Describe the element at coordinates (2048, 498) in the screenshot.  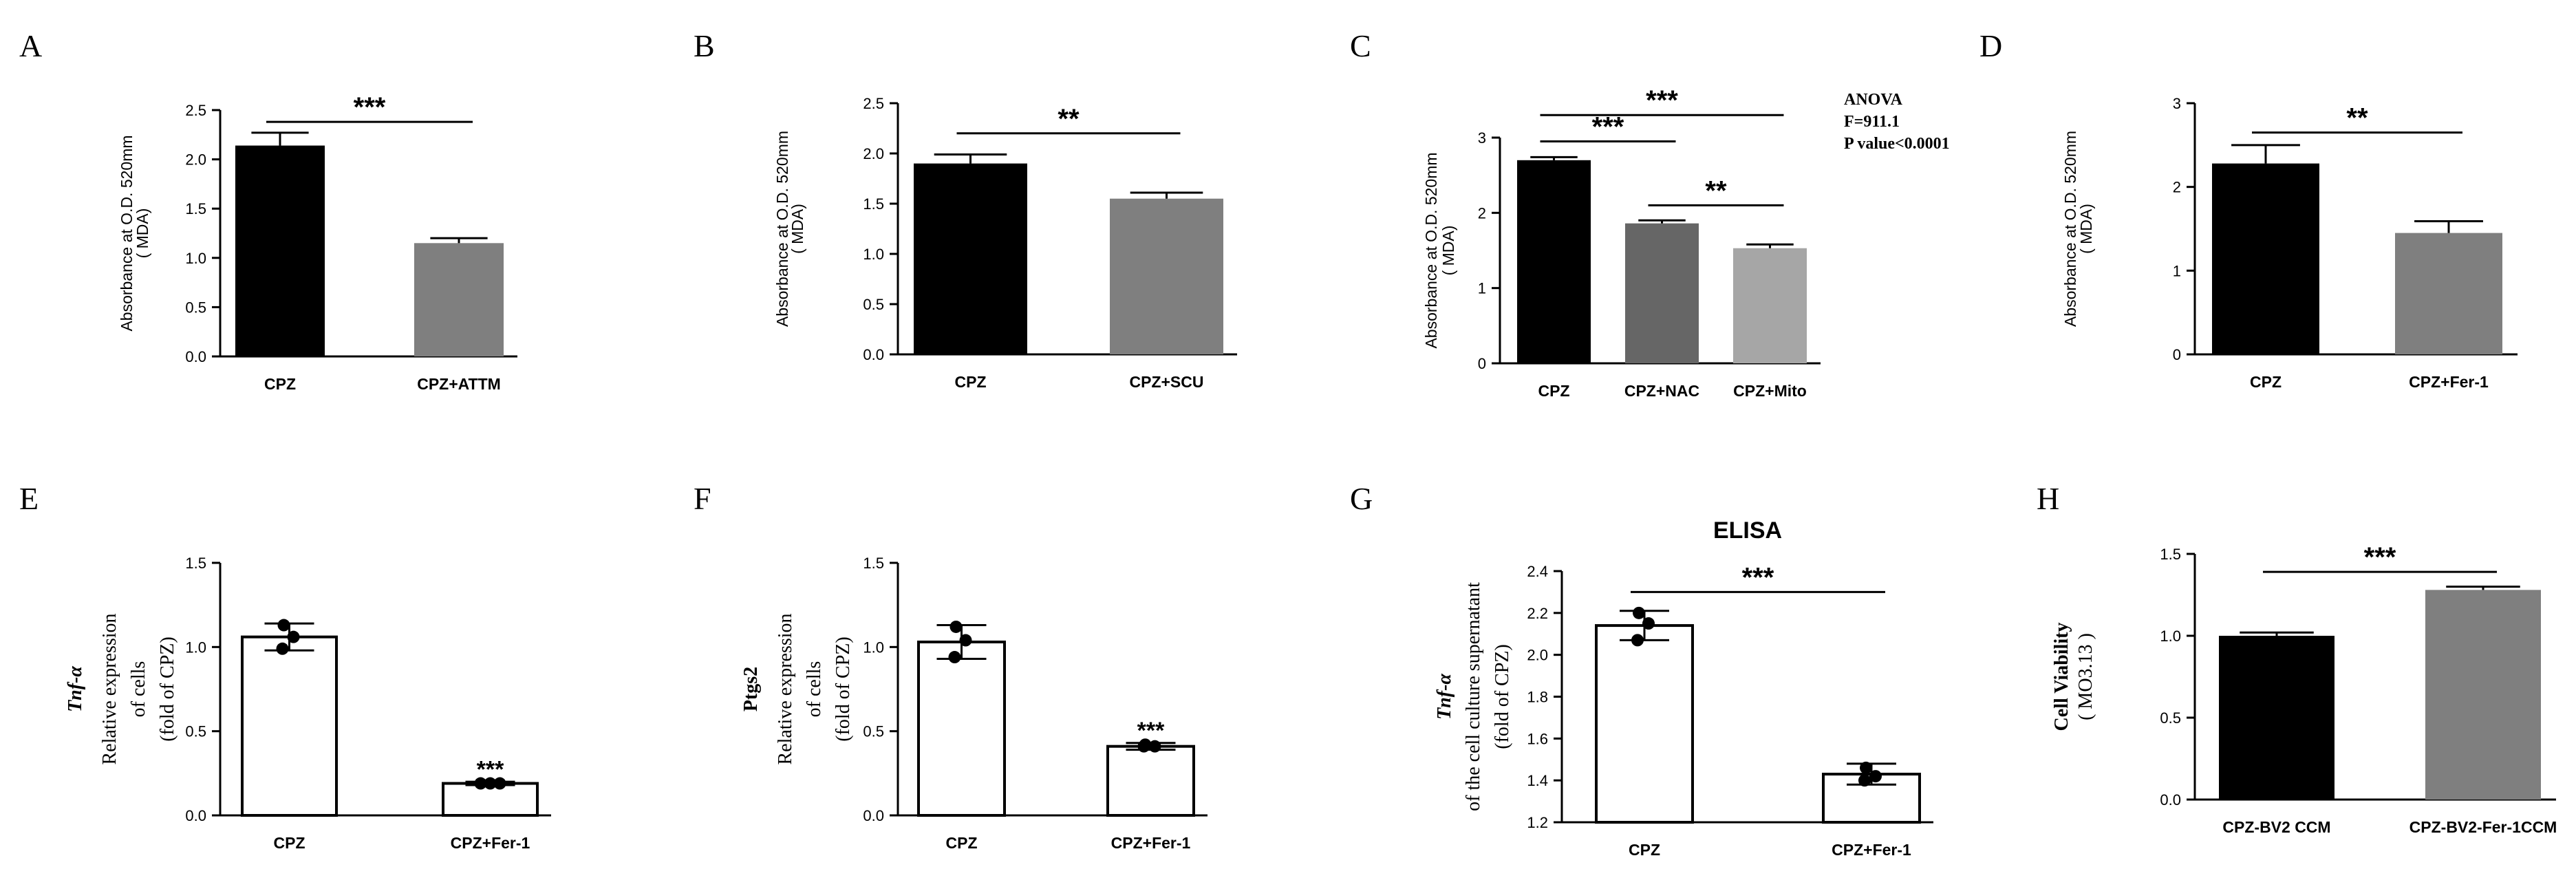
I see `panel-letter: H` at that location.